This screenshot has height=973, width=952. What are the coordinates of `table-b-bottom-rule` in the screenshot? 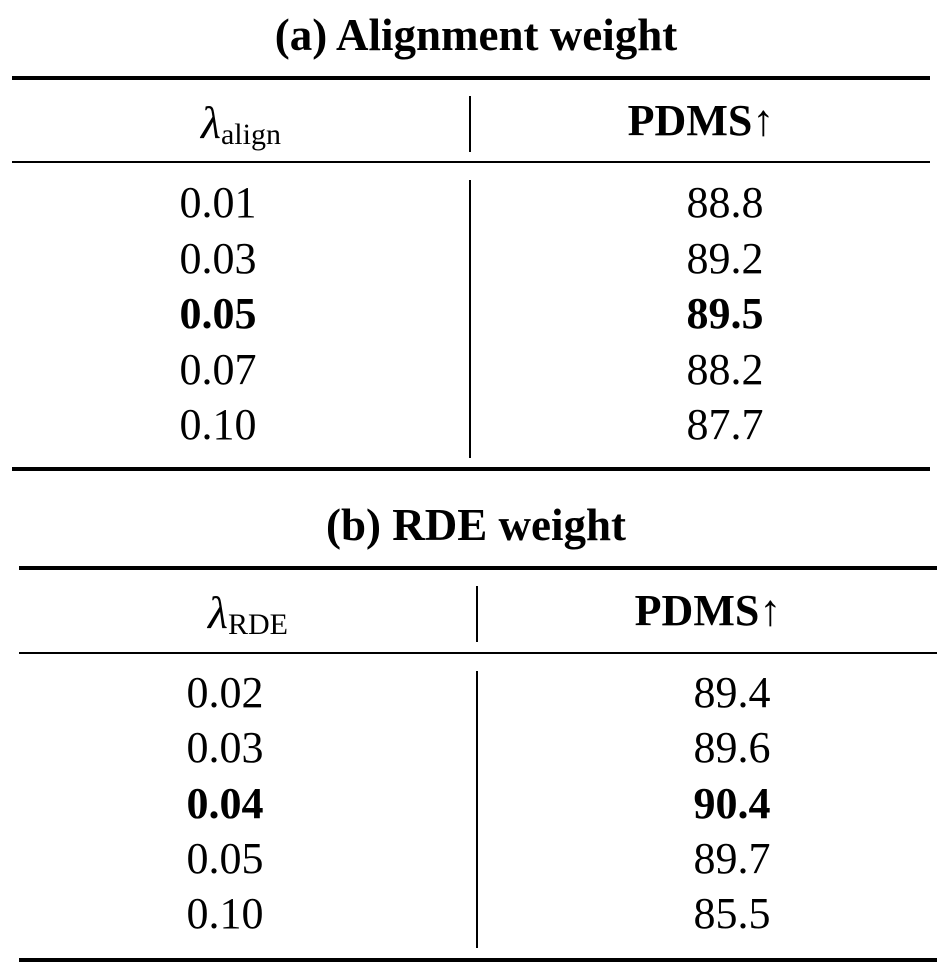 It's located at (478, 960).